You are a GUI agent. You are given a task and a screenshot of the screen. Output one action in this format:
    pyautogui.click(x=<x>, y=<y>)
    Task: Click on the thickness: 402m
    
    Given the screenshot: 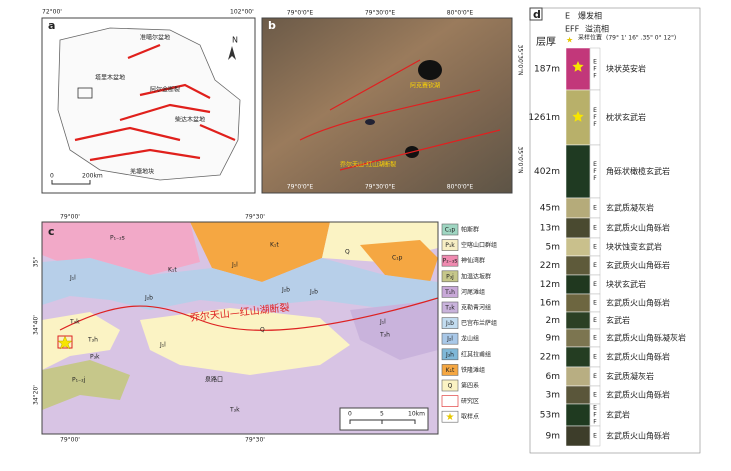 What is the action you would take?
    pyautogui.click(x=547, y=172)
    